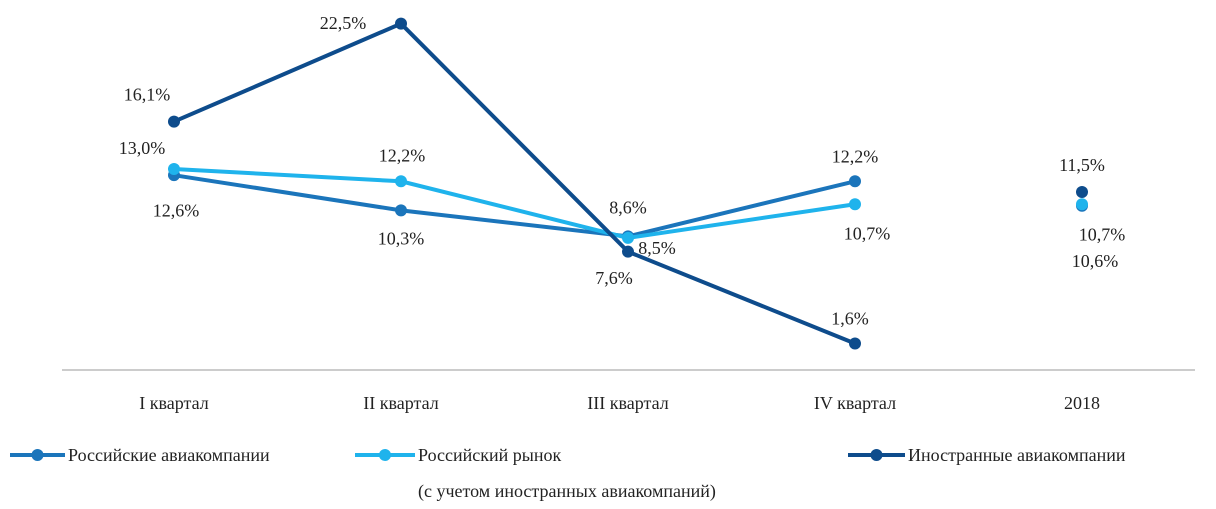 The image size is (1216, 509). I want to click on data-label: 10,6%, so click(1095, 261).